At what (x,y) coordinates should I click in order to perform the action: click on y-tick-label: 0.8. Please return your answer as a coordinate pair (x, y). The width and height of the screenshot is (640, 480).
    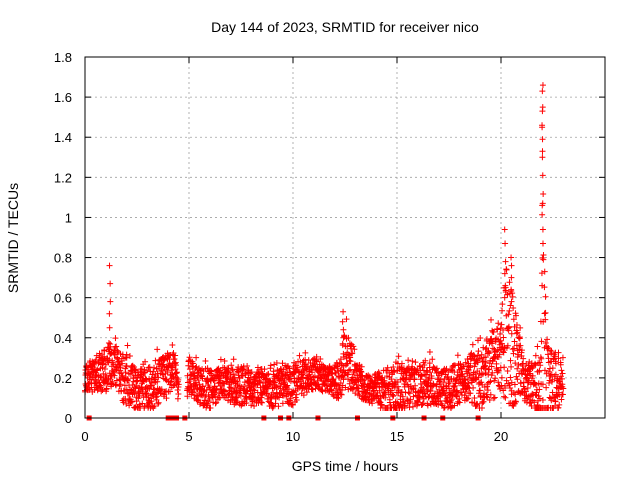
    Looking at the image, I should click on (63, 258).